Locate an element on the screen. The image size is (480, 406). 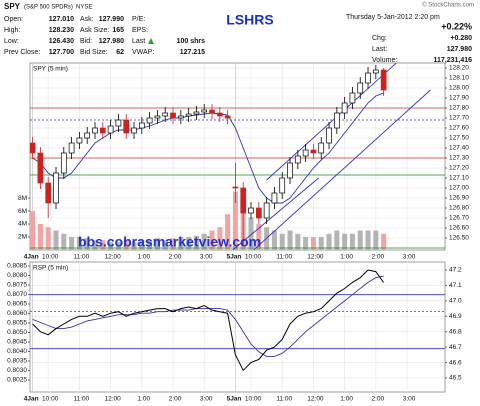
quote-label: Low: is located at coordinates (11, 41).